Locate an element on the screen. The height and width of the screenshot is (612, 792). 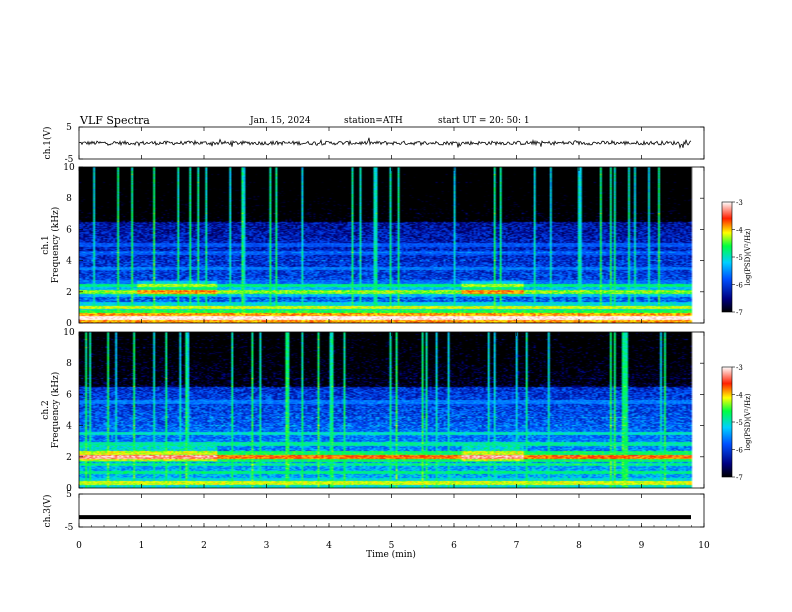
time-axis-tick-label: 8 is located at coordinates (579, 546).